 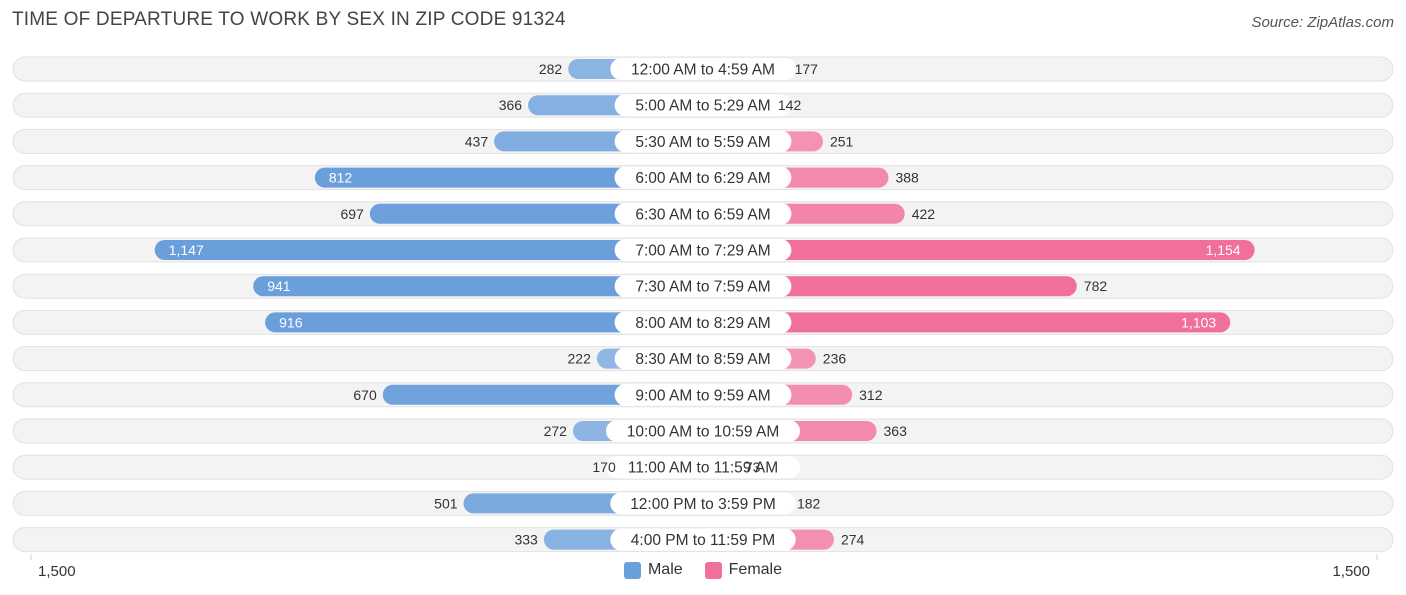 What do you see at coordinates (1198, 322) in the screenshot?
I see `value-label-female: 1,103` at bounding box center [1198, 322].